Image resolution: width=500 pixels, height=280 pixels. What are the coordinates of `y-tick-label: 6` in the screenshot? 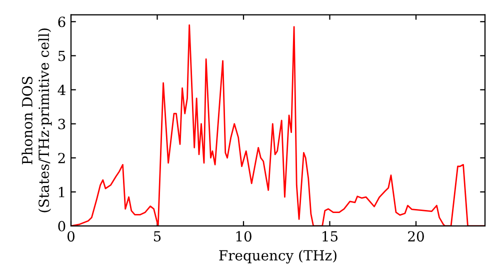 It's located at (62, 22).